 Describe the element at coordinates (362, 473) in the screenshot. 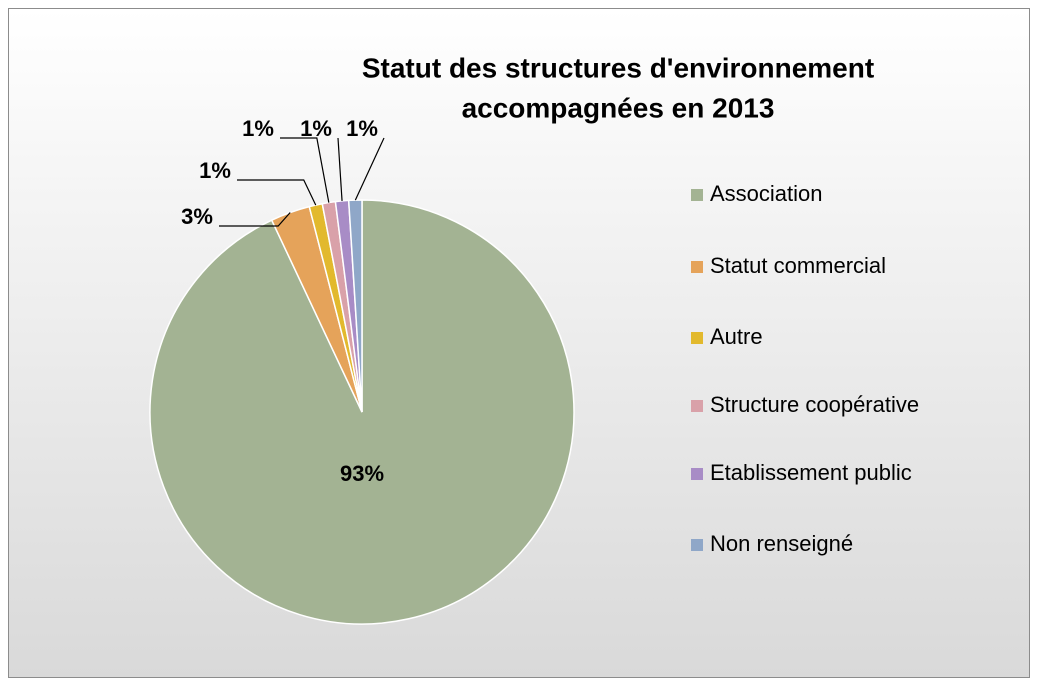

I see `data-label: 93%` at that location.